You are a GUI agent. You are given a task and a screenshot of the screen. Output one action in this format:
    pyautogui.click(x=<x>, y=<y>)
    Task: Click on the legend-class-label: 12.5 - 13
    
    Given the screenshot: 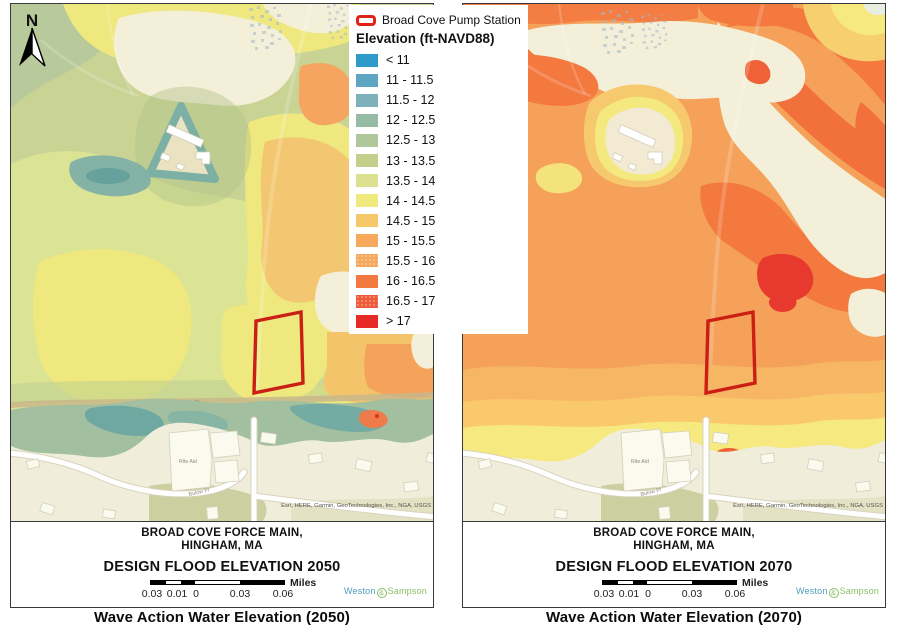 What is the action you would take?
    pyautogui.click(x=411, y=140)
    